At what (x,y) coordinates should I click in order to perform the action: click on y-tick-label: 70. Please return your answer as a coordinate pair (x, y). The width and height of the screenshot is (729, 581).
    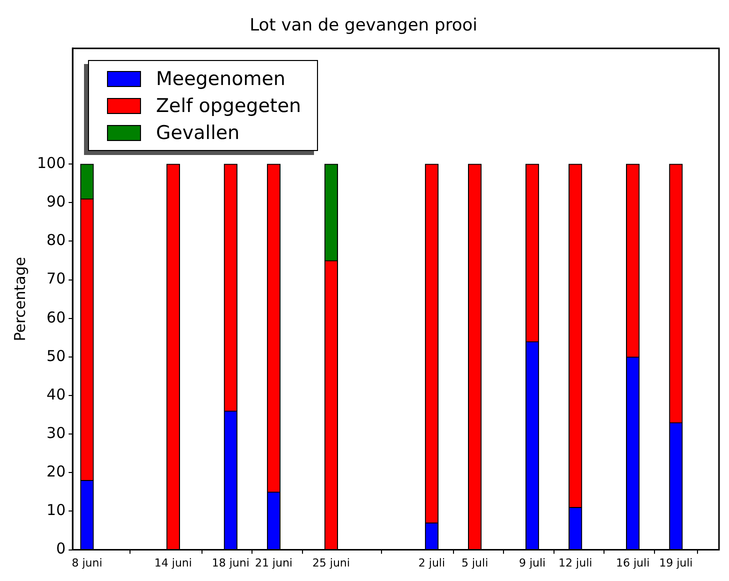
    Looking at the image, I should click on (56, 279).